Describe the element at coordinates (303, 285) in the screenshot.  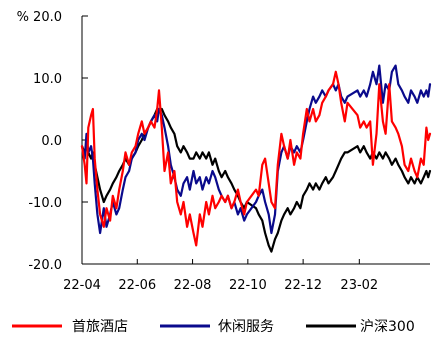
I see `x-tick-label: 22-12` at that location.